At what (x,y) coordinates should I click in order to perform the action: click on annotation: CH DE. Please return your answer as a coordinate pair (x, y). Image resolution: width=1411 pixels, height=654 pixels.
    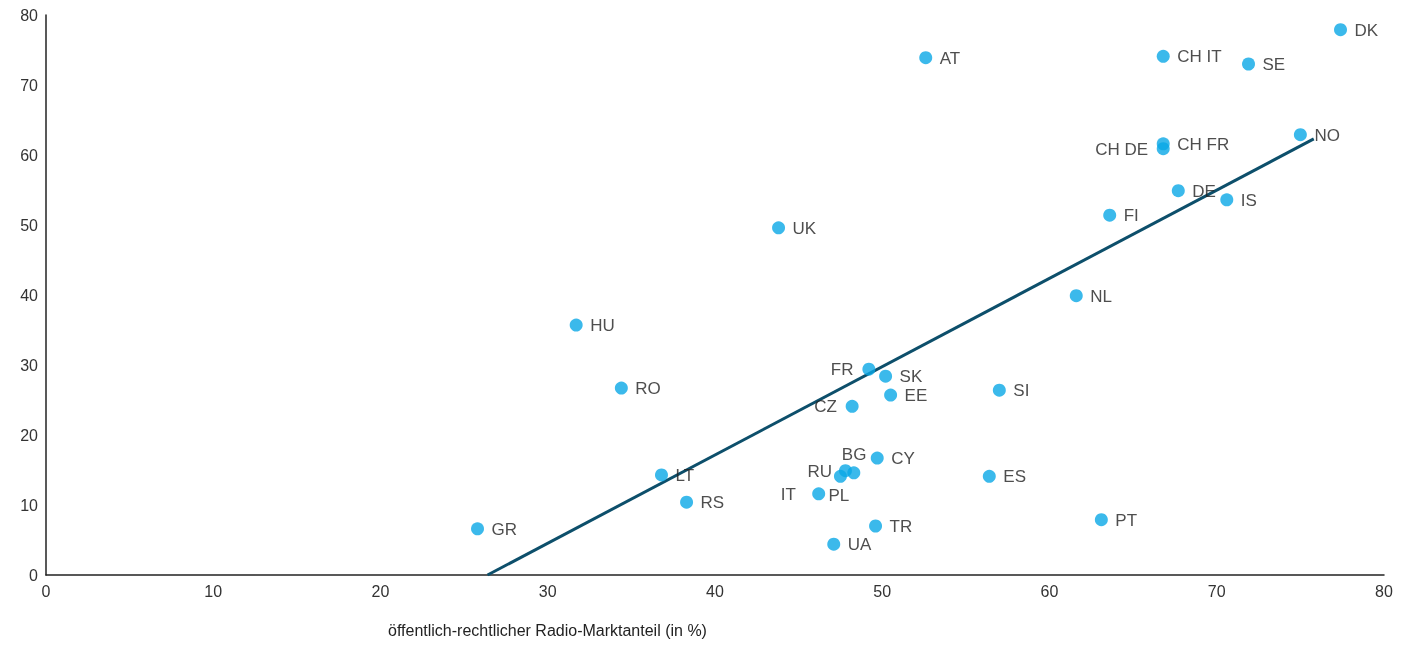
    Looking at the image, I should click on (1122, 149).